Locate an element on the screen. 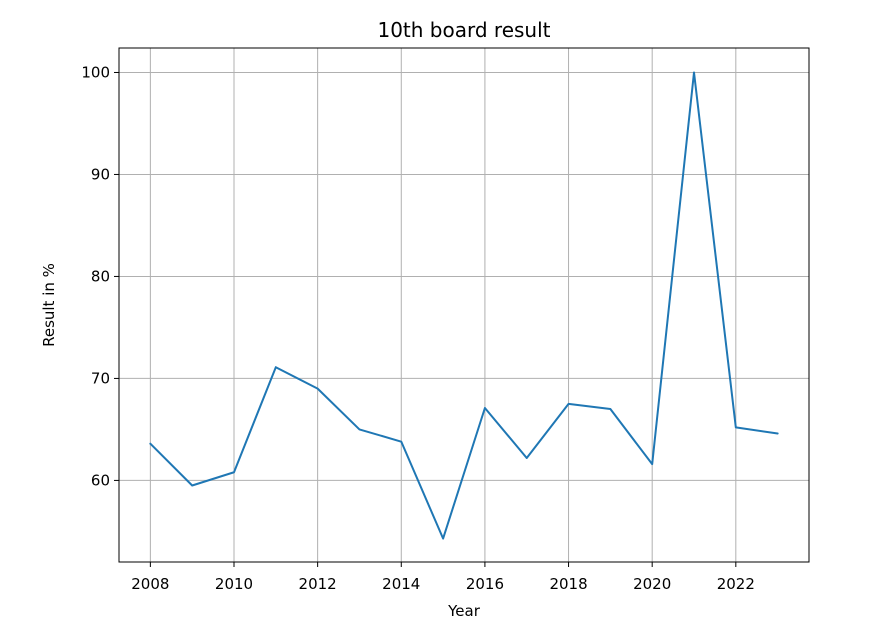  y-tick-label: 60 is located at coordinates (100, 480).